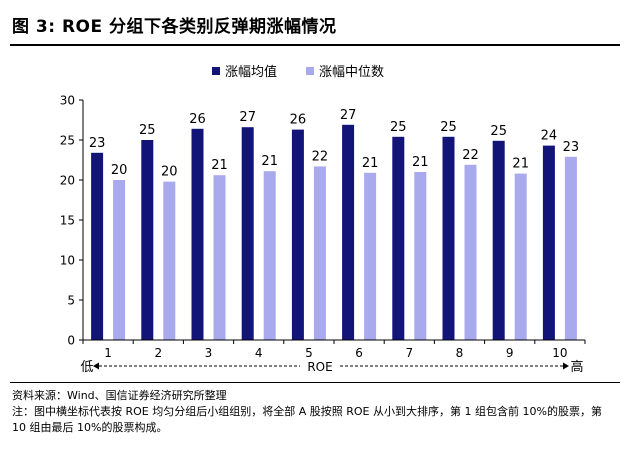 Image resolution: width=630 pixels, height=456 pixels. Describe the element at coordinates (319, 367) in the screenshot. I see `x-axis-title: ROE` at that location.